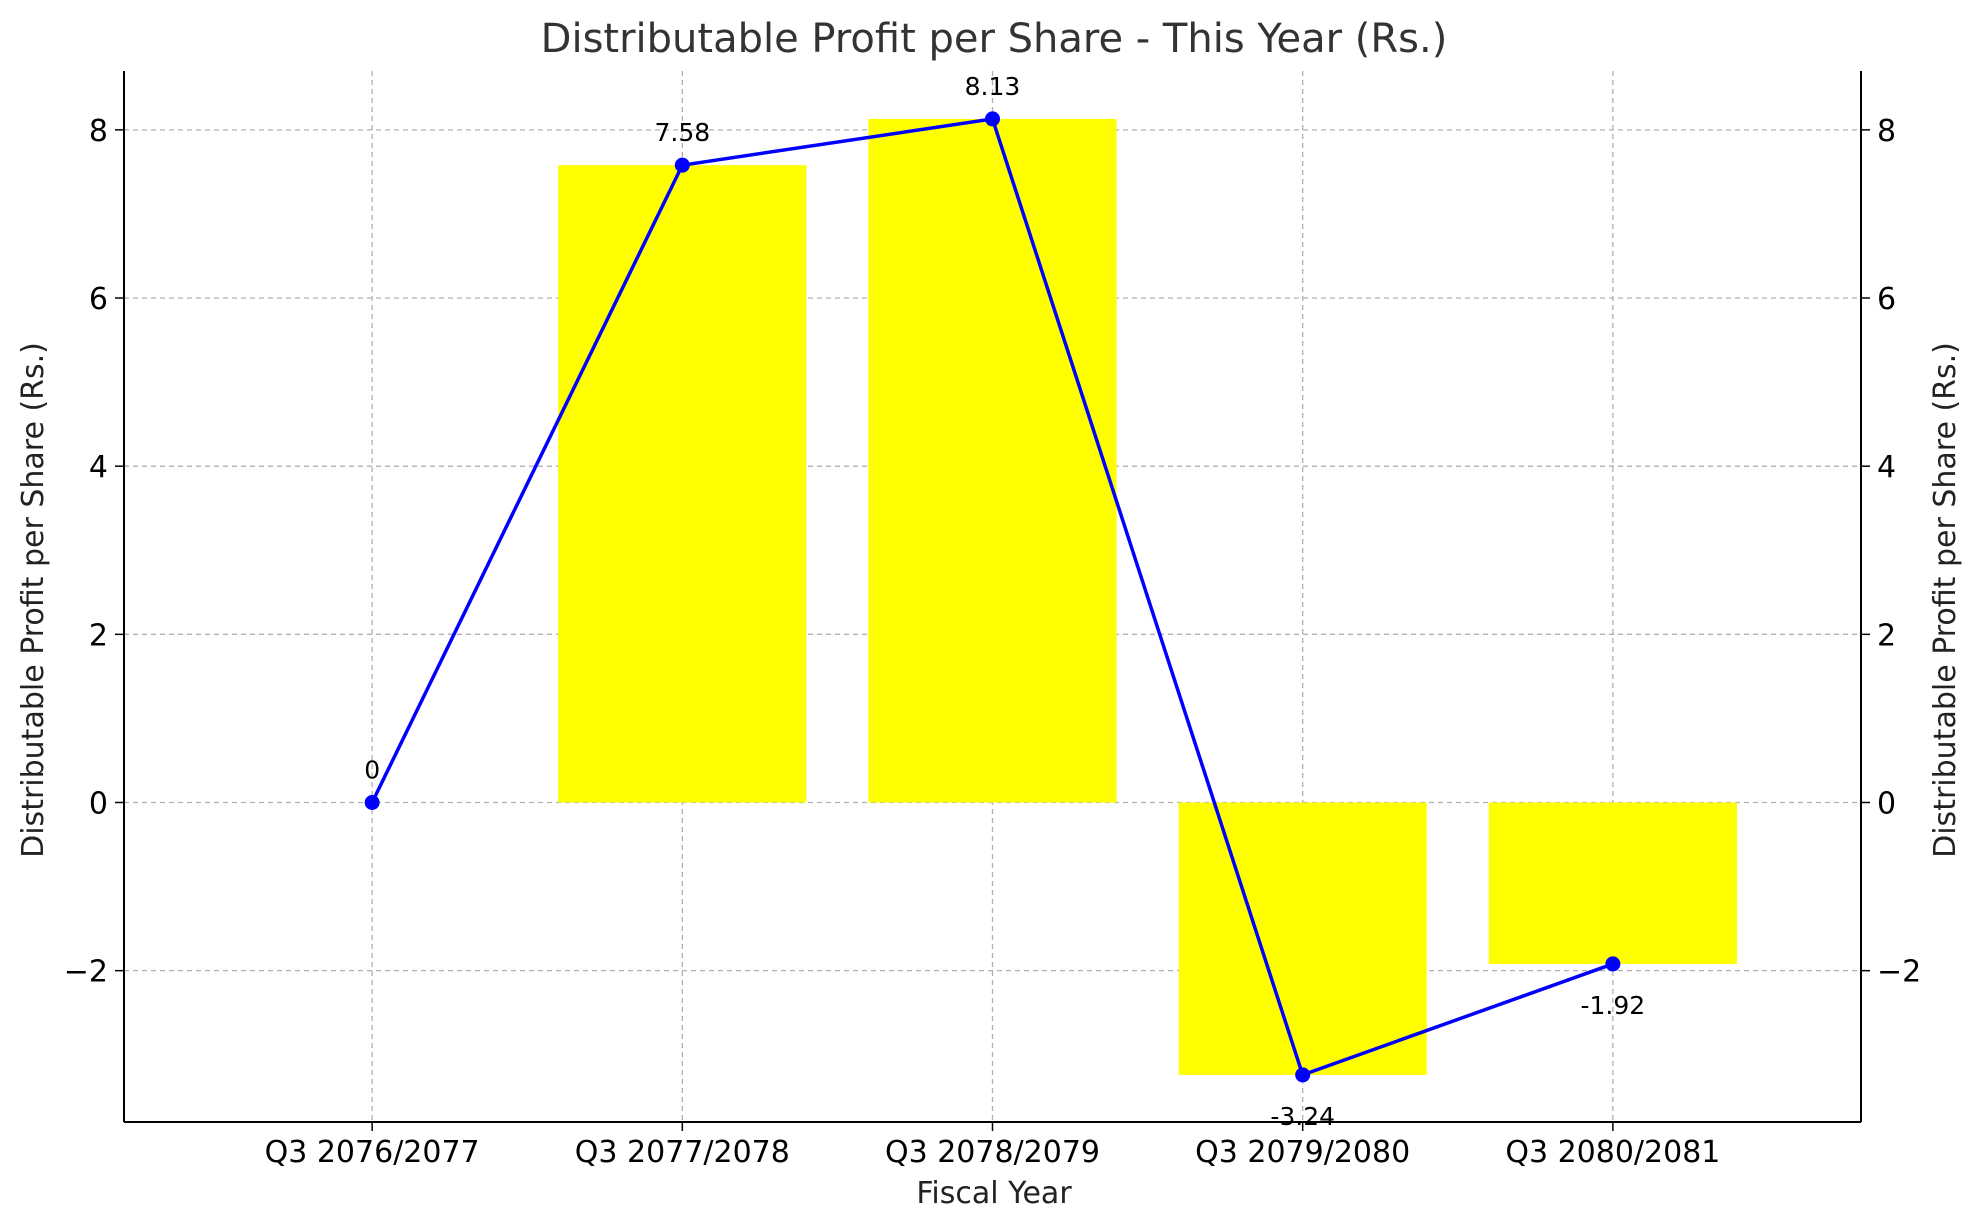  Describe the element at coordinates (1899, 972) in the screenshot. I see `y-tick-label-right: −2` at that location.